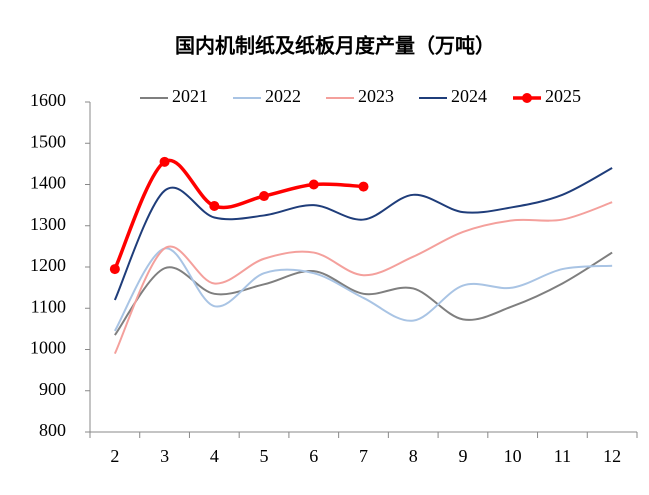 Image resolution: width=649 pixels, height=495 pixels. Describe the element at coordinates (48, 306) in the screenshot. I see `y-tick-label: 1100` at that location.